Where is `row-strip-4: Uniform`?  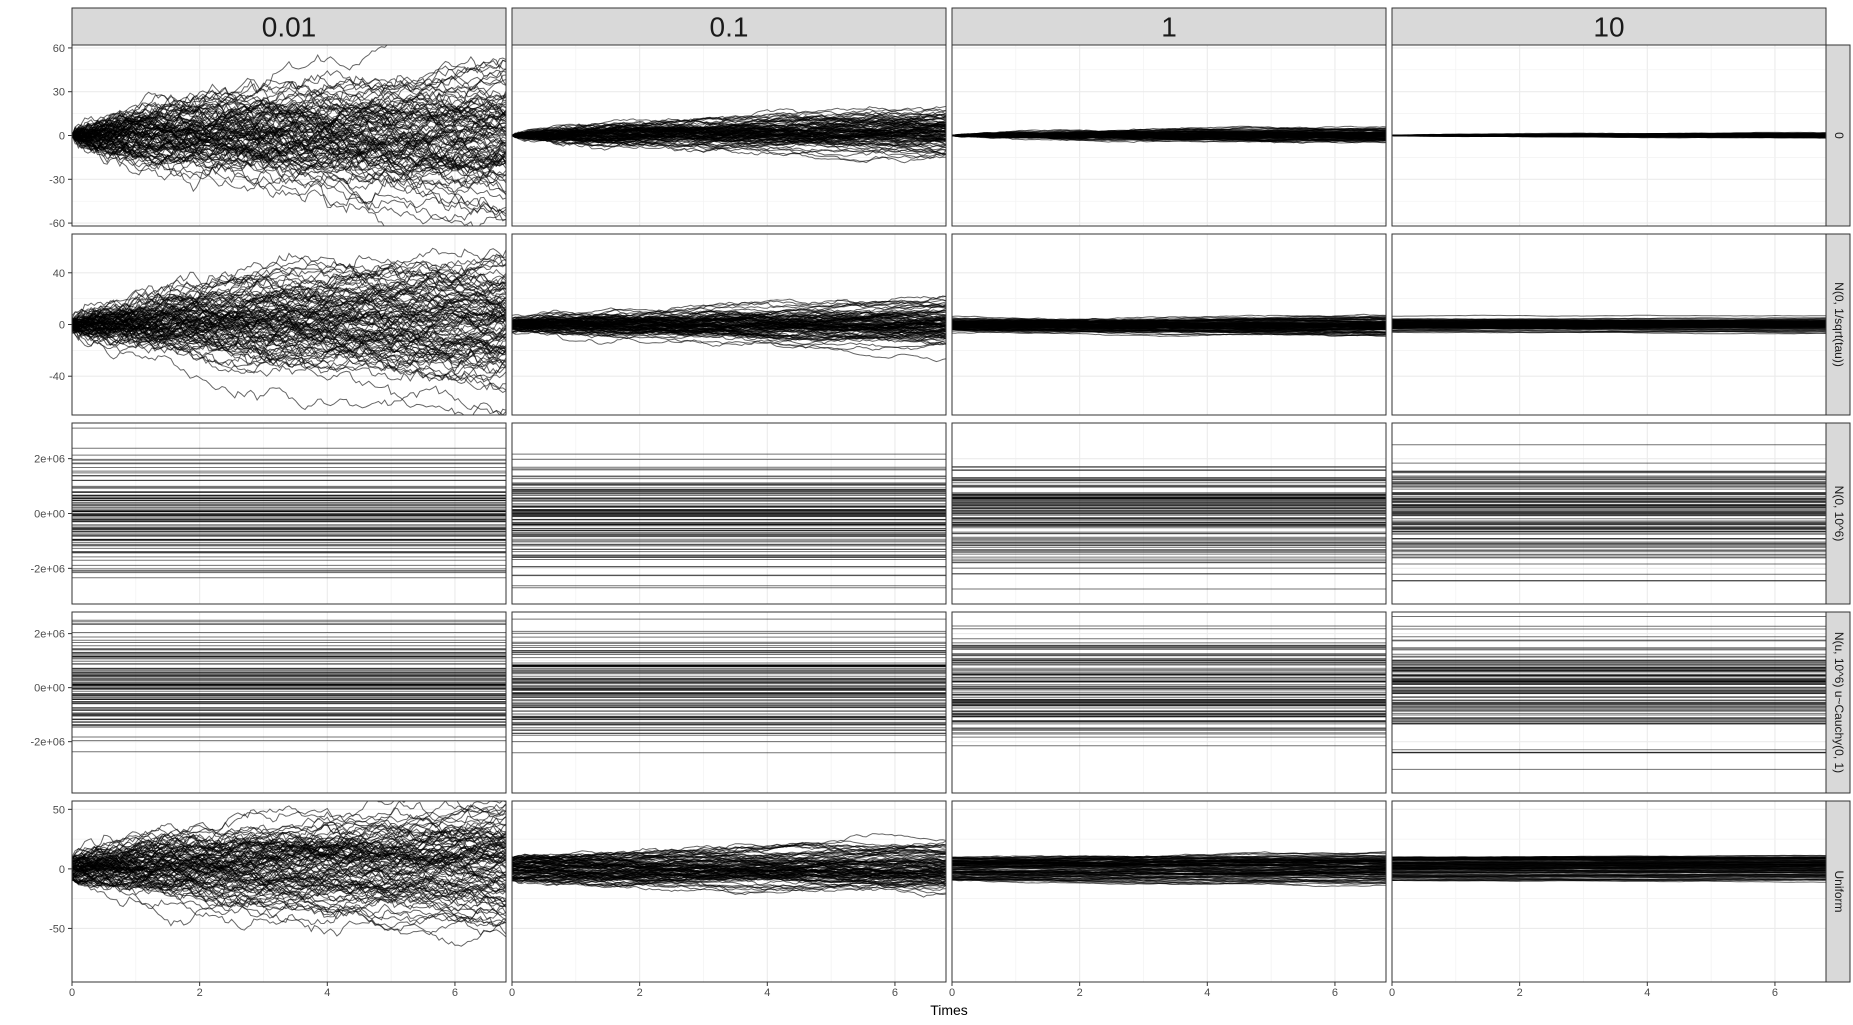 row-strip-4: Uniform is located at coordinates (1838, 891).